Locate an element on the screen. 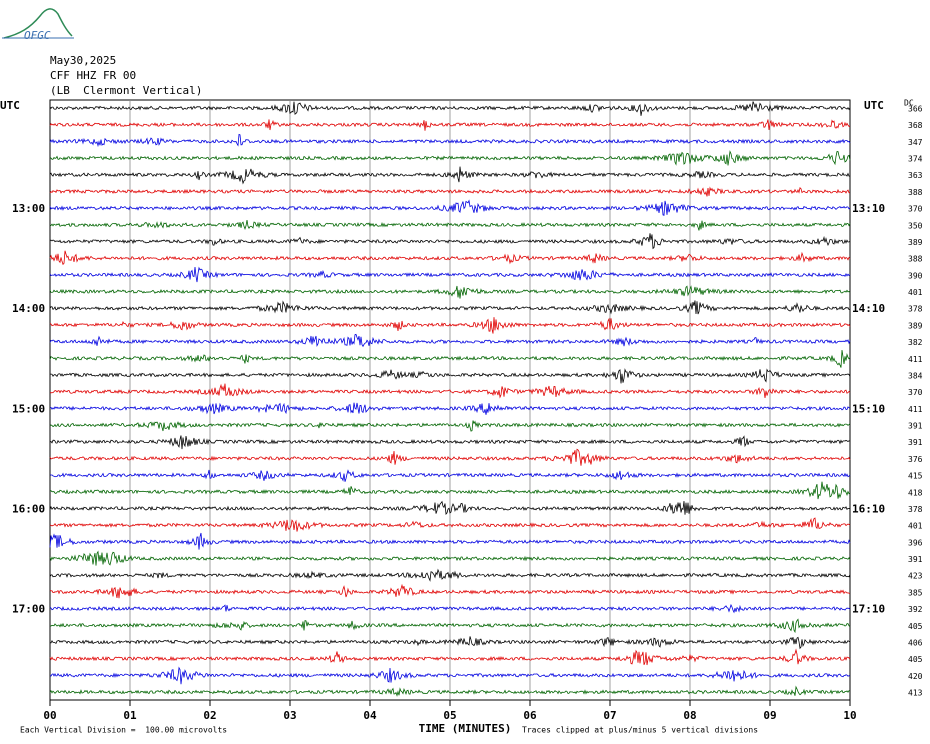 The width and height of the screenshot is (930, 744). x-tick-label: 08 is located at coordinates (689, 715).